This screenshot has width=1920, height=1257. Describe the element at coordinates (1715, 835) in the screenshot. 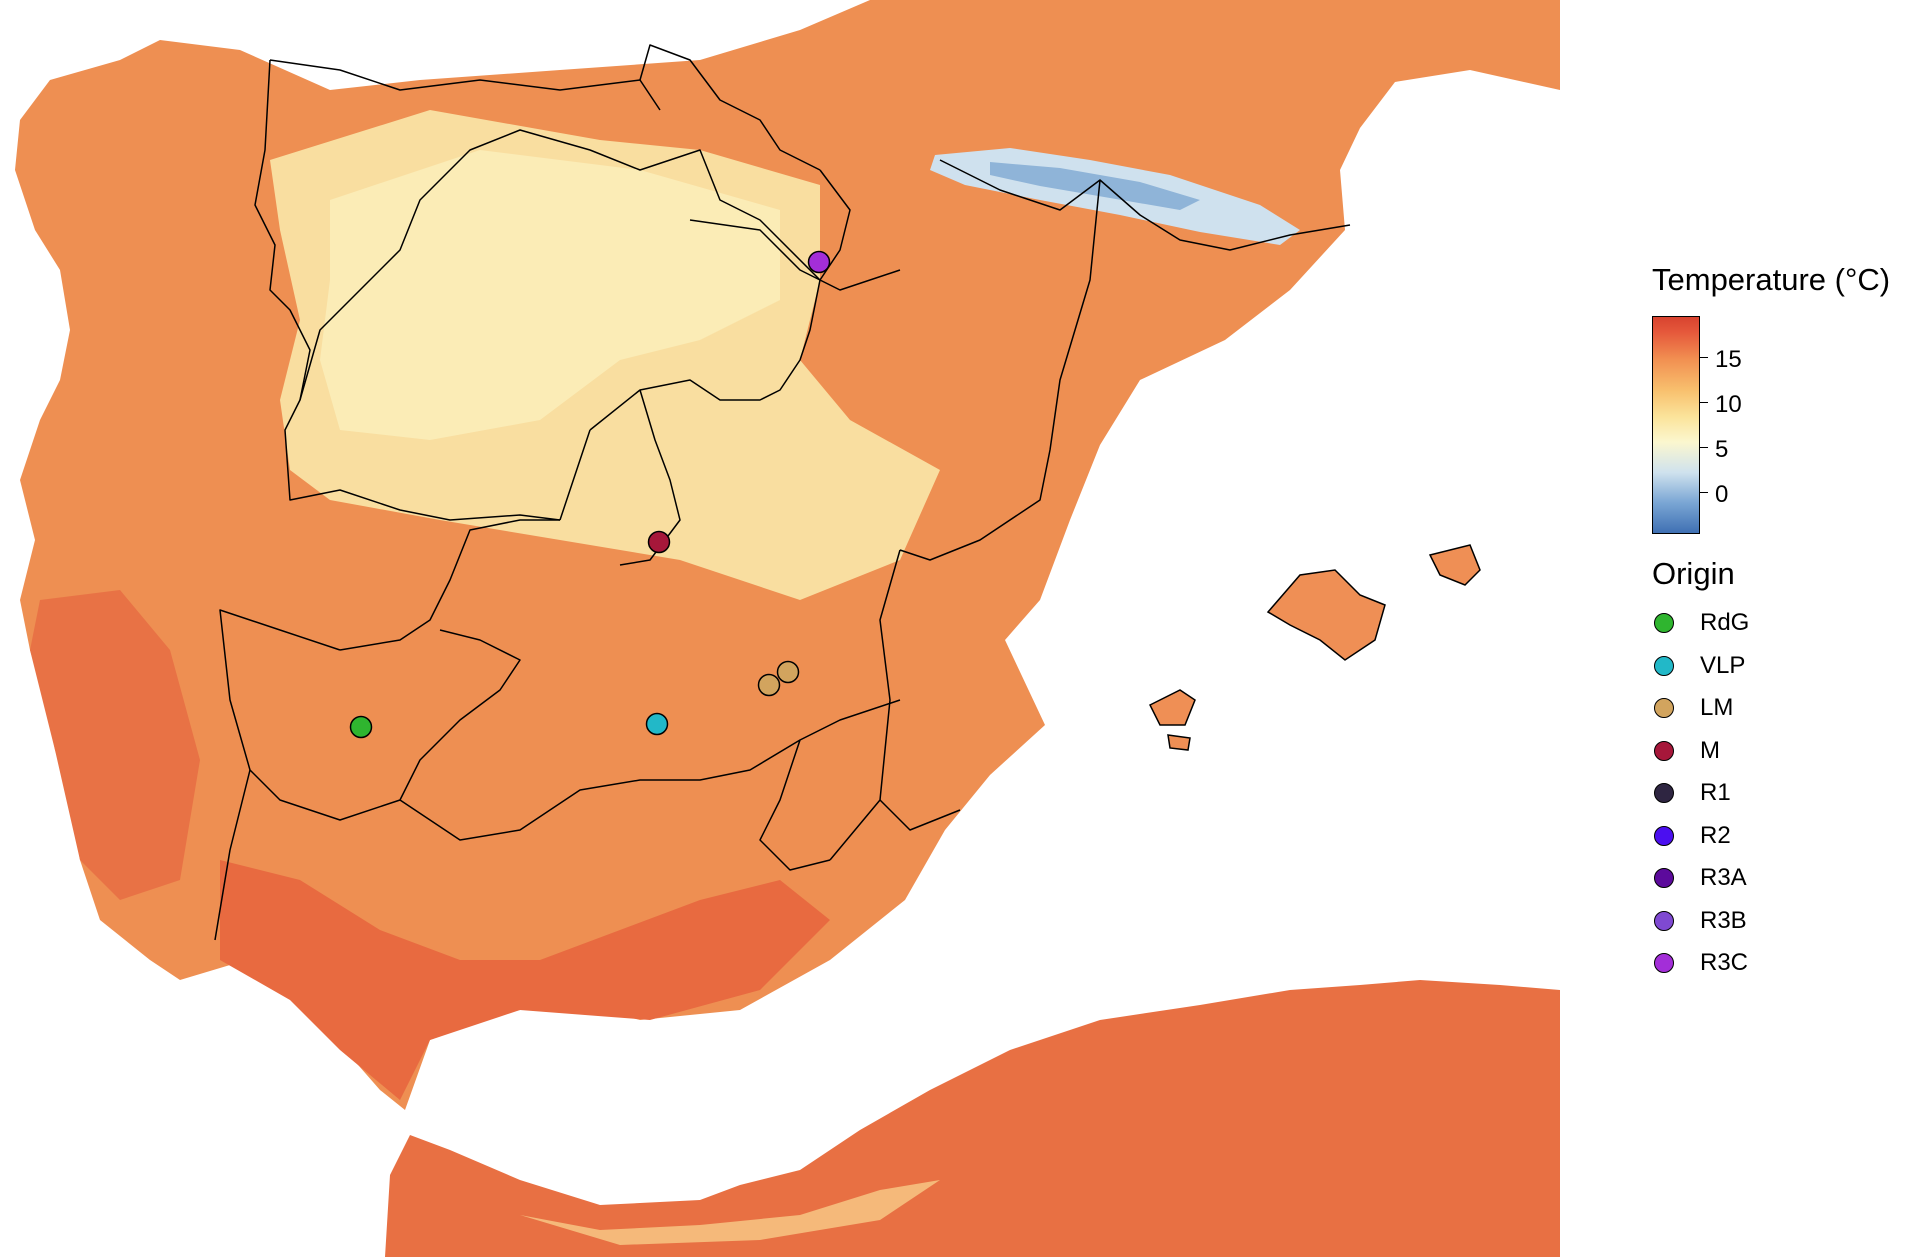

I see `origin-label: R2` at that location.